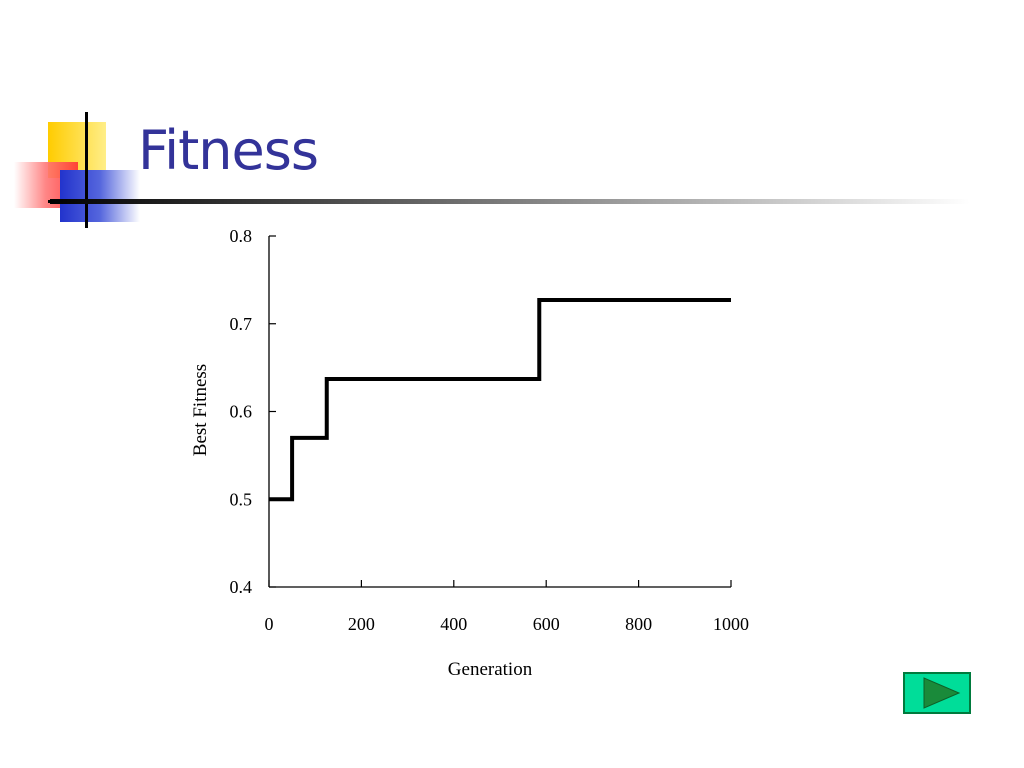 Image resolution: width=1024 pixels, height=768 pixels. Describe the element at coordinates (228, 150) in the screenshot. I see `slide-title: Fitness` at that location.